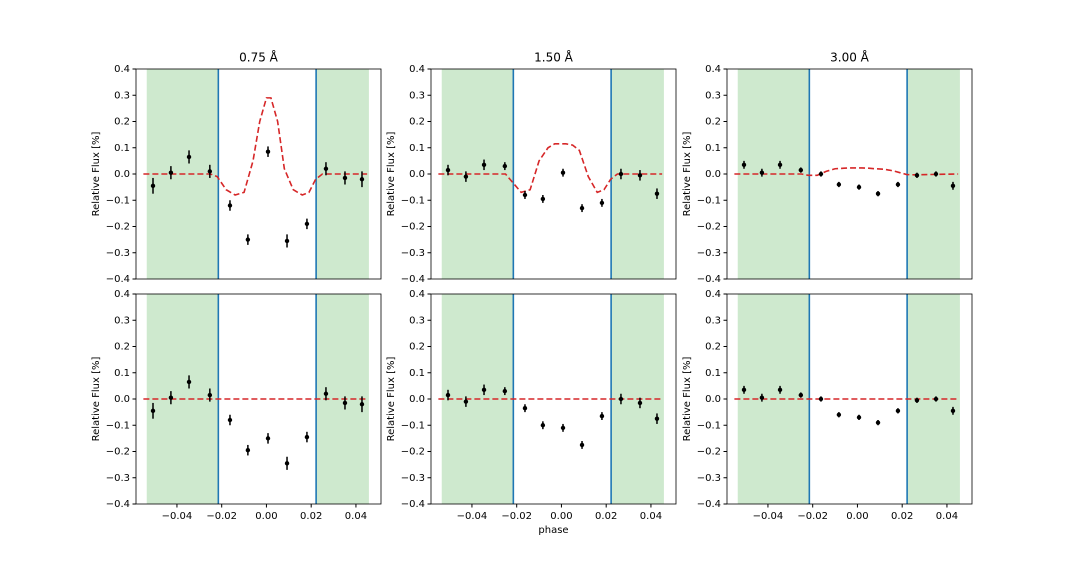  I want to click on panel-title: 1.50 Å, so click(554, 57).